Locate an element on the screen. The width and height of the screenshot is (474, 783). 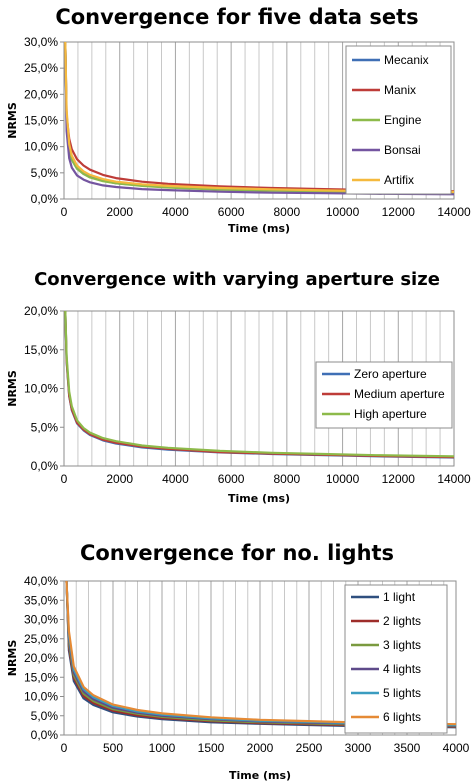
x-tick-label: 2500 is located at coordinates (309, 748).